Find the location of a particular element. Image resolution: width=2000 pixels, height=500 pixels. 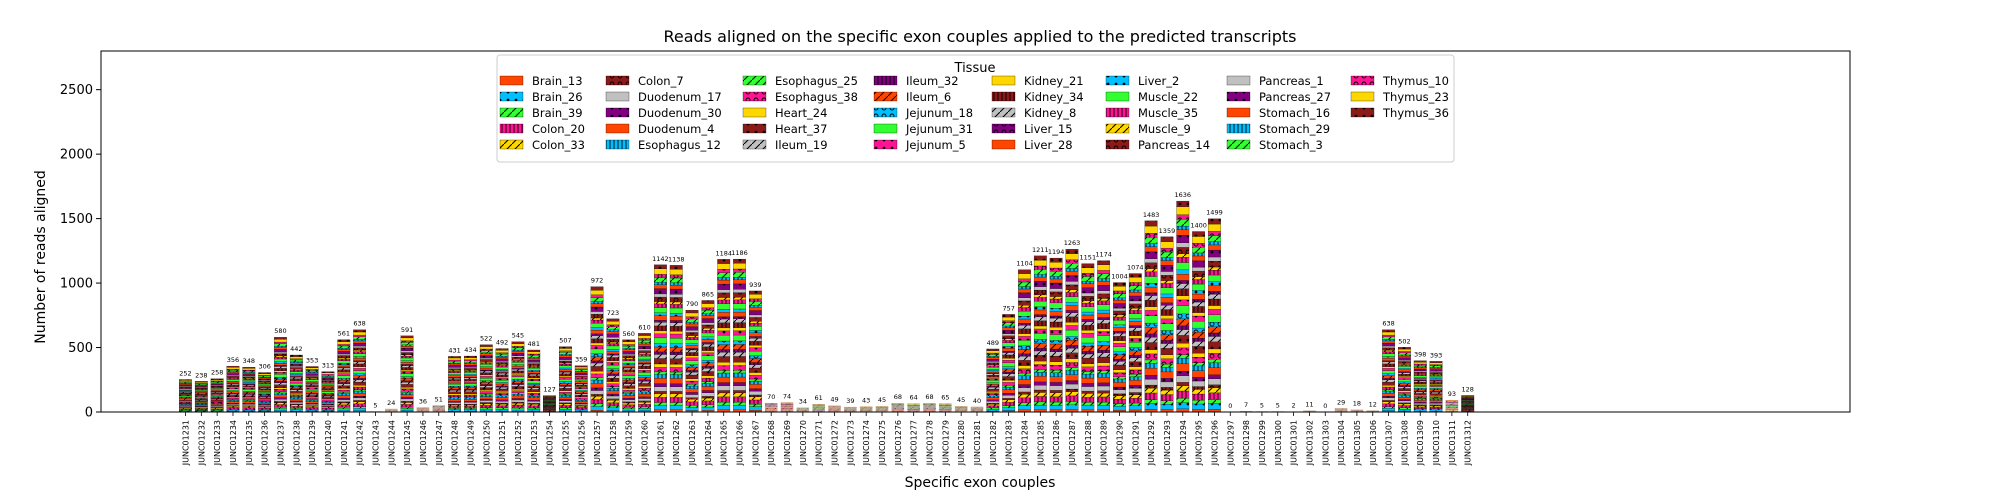

x-tick-label: JUNC01253 is located at coordinates (534, 443).